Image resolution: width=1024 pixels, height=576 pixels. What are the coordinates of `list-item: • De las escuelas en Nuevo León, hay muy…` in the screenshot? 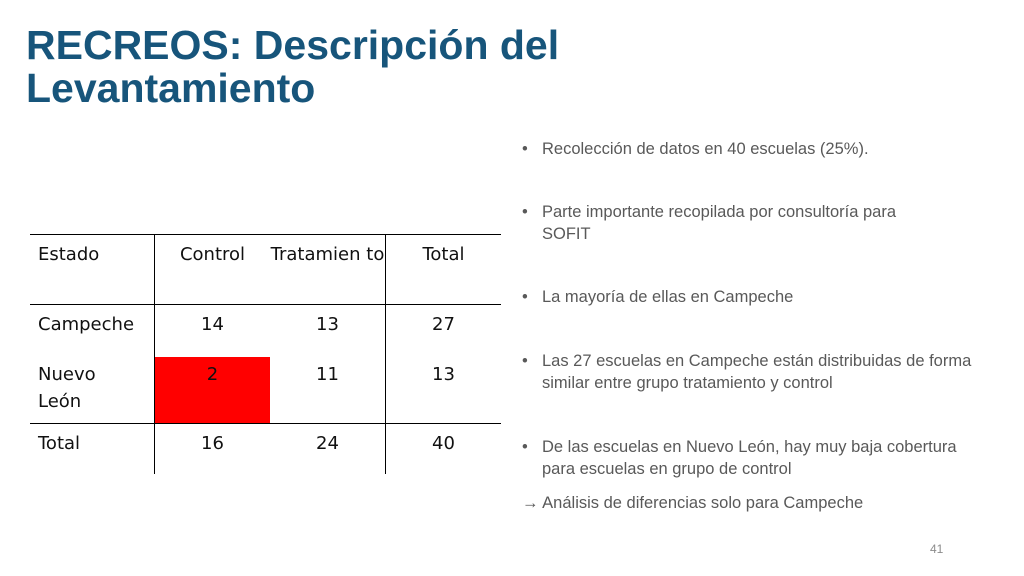 It's located at (752, 458).